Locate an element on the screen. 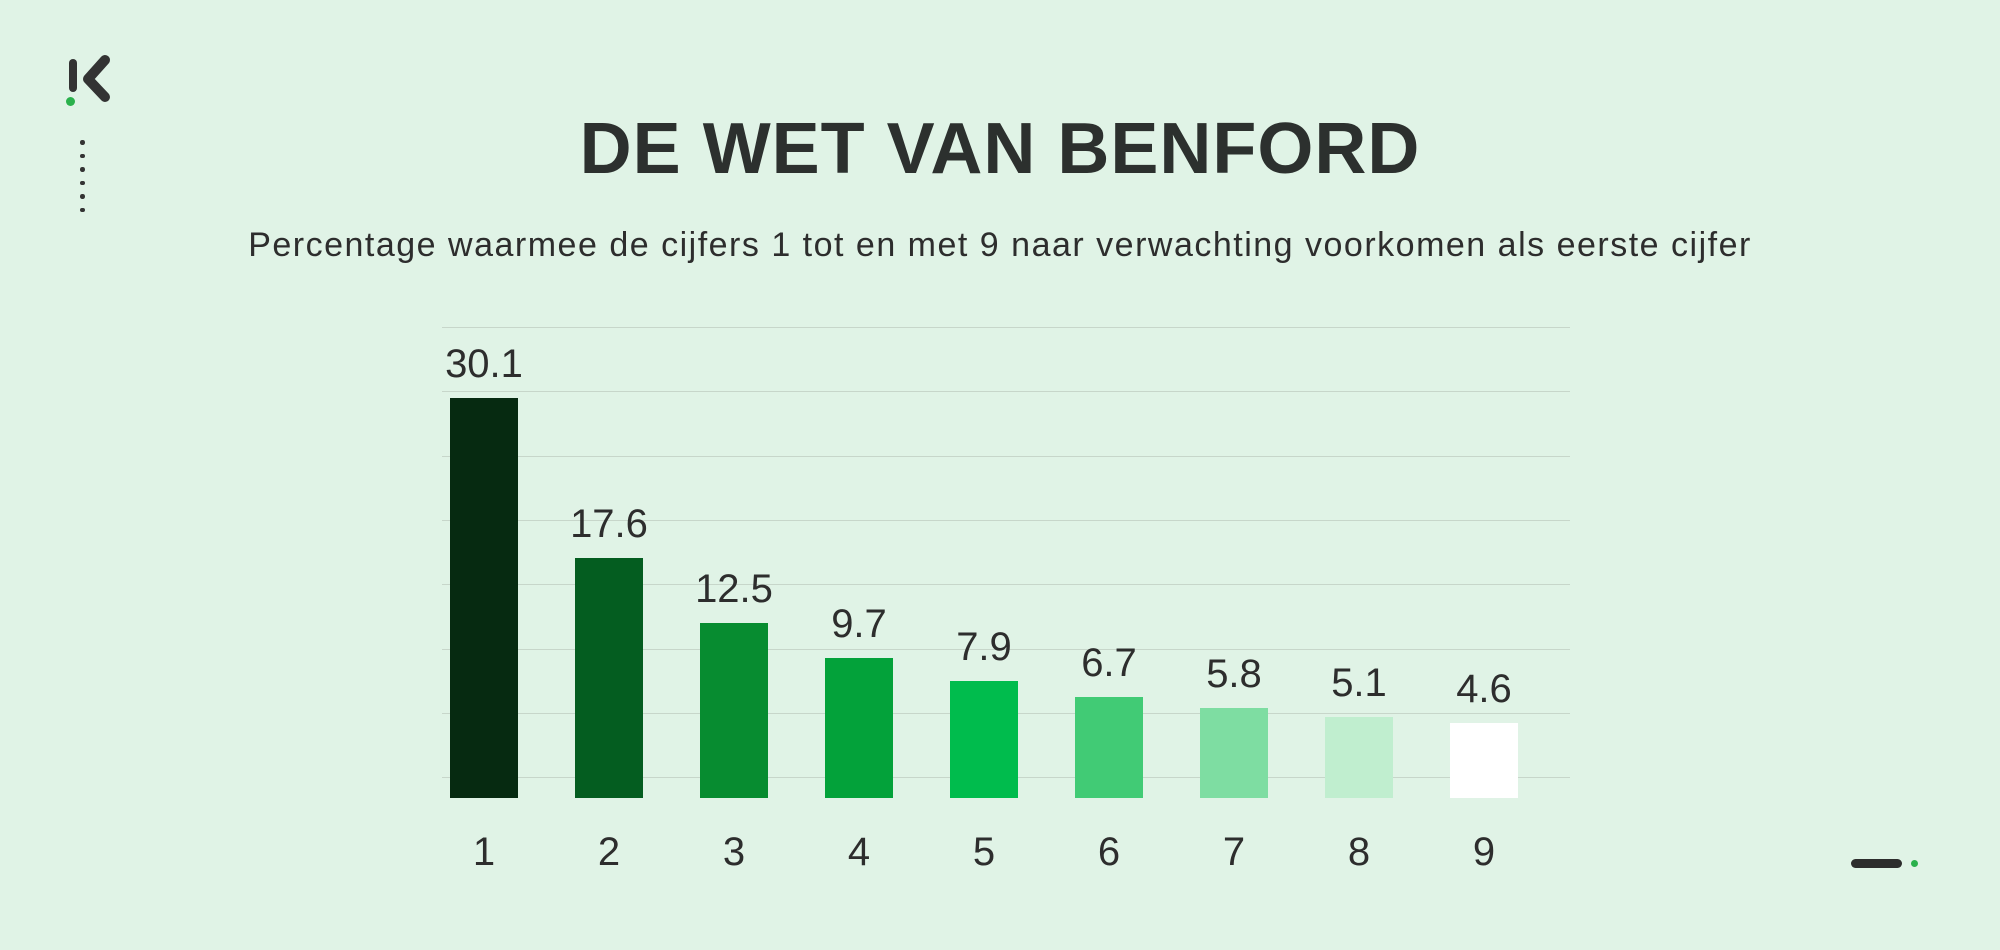 This screenshot has height=950, width=2000. vertical-dots-decoration is located at coordinates (82, 176).